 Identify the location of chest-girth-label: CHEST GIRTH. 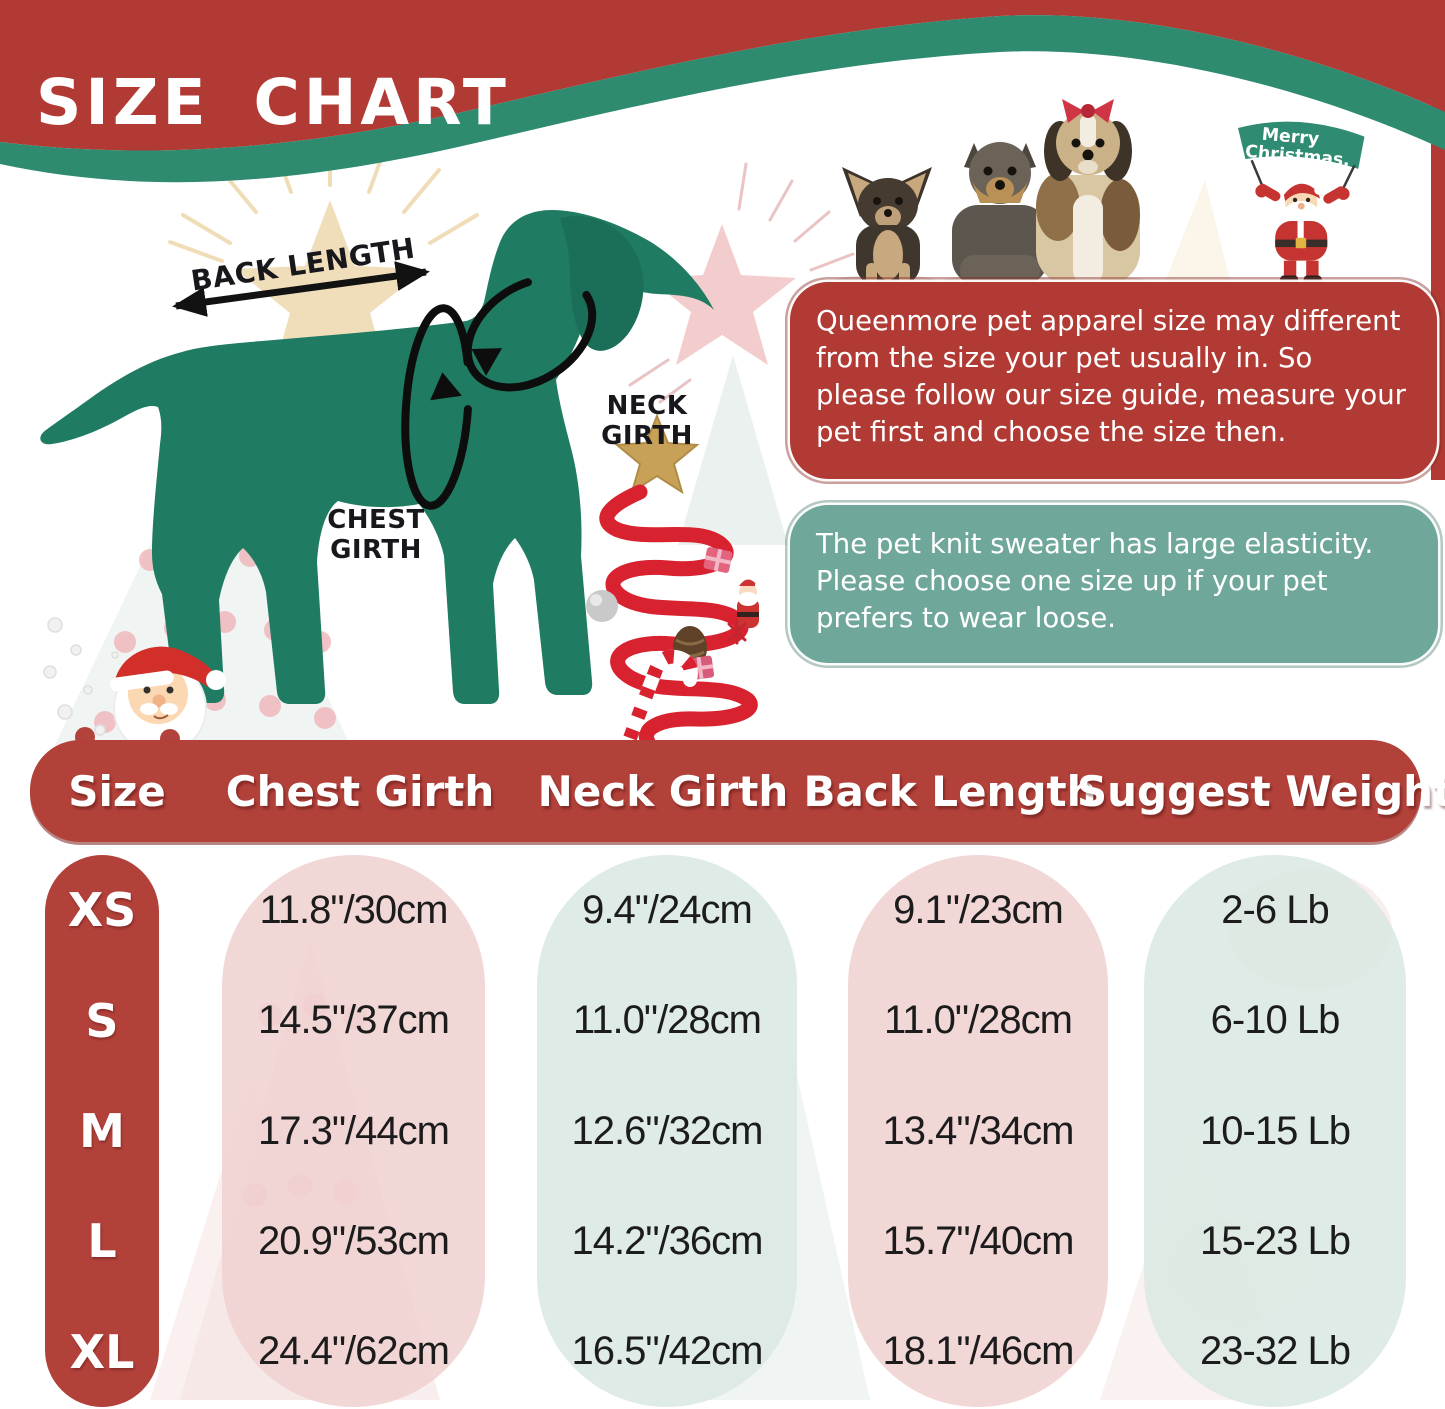
(376, 535).